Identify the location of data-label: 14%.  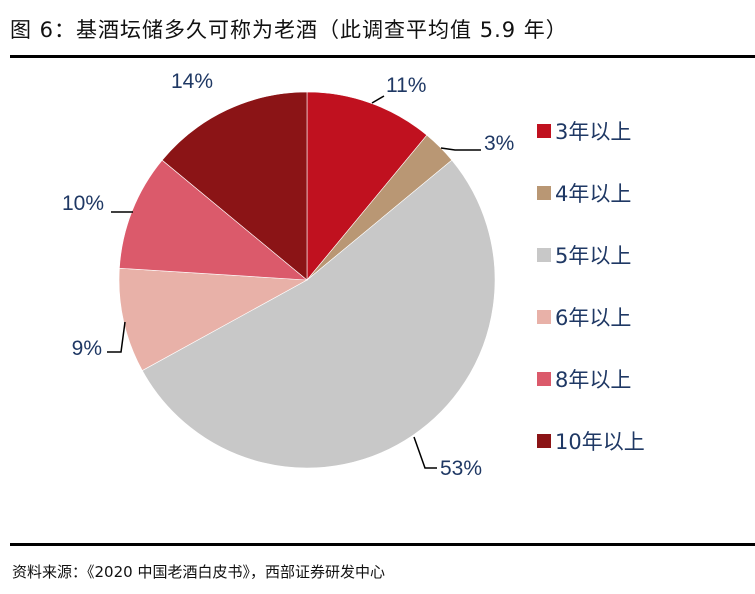
(192, 81).